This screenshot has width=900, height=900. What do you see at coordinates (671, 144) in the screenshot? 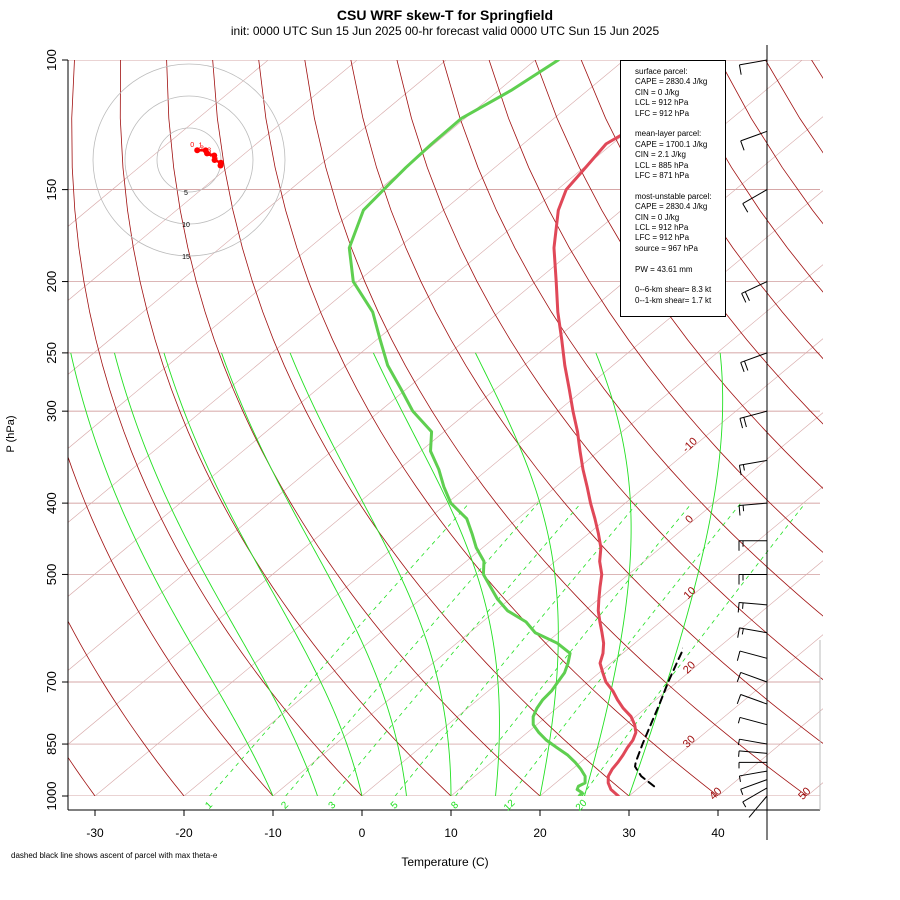
I see `stats-line: CAPE = 1700.1 J/kg` at bounding box center [671, 144].